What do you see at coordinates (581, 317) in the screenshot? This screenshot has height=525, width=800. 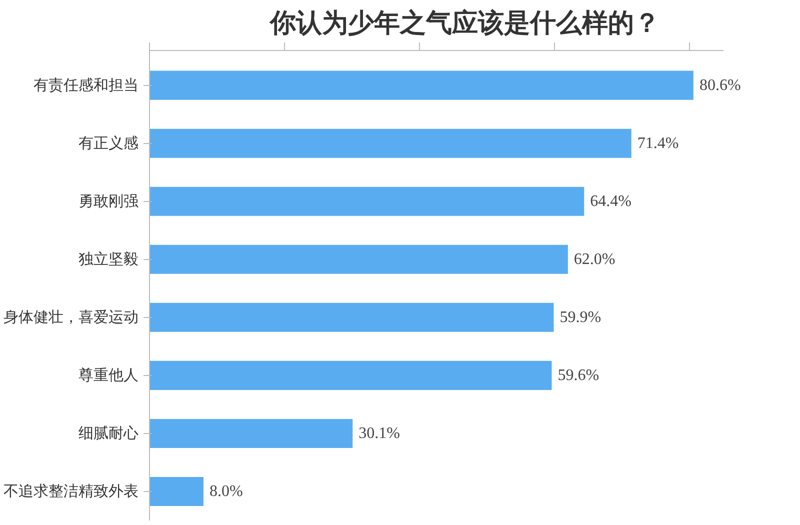 I see `data-label: 59.9%` at bounding box center [581, 317].